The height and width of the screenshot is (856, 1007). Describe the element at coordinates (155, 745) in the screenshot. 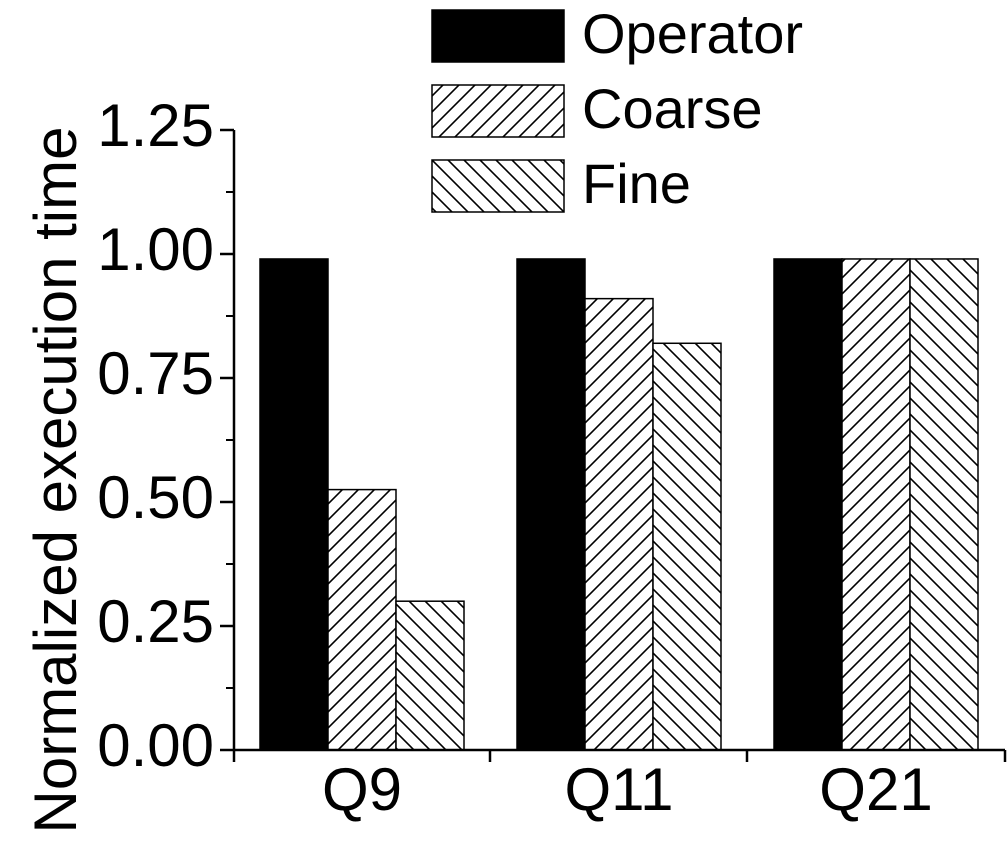

I see `y-tick-label: 0.00` at that location.